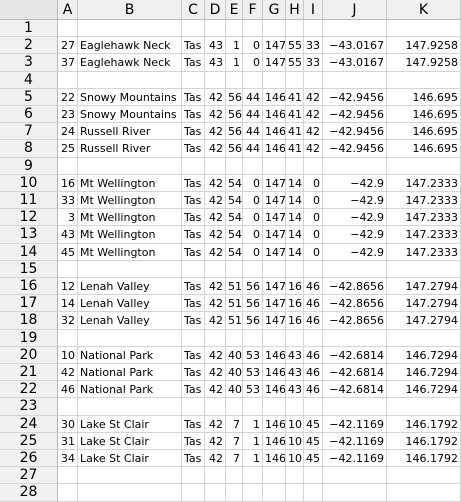 The height and width of the screenshot is (502, 461). What do you see at coordinates (29, 476) in the screenshot?
I see `row-header-27: 27` at bounding box center [29, 476].